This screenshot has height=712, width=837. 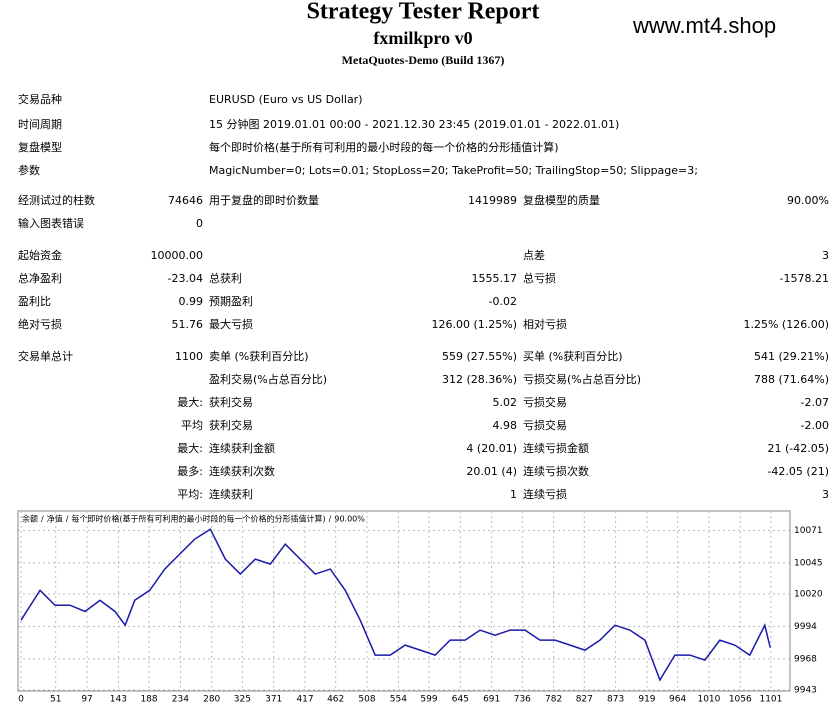 What do you see at coordinates (522, 700) in the screenshot?
I see `x-tick-label: 736` at bounding box center [522, 700].